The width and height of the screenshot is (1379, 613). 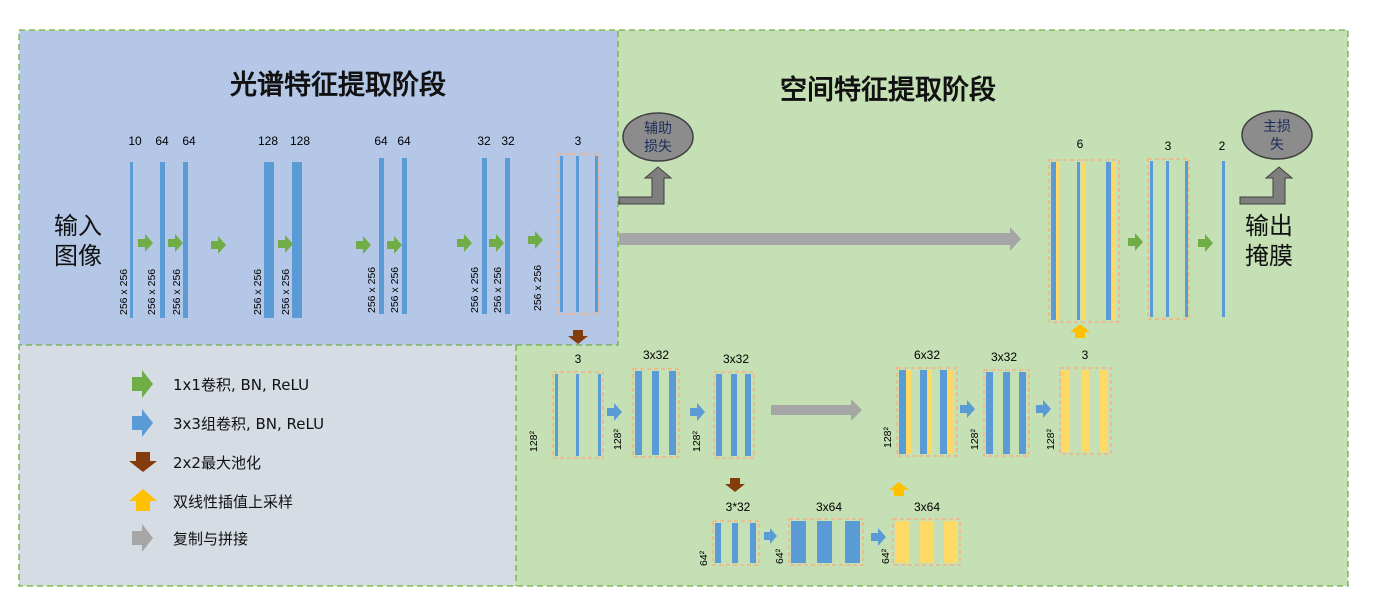 What do you see at coordinates (578, 141) in the screenshot?
I see `top-channel-label: 3` at bounding box center [578, 141].